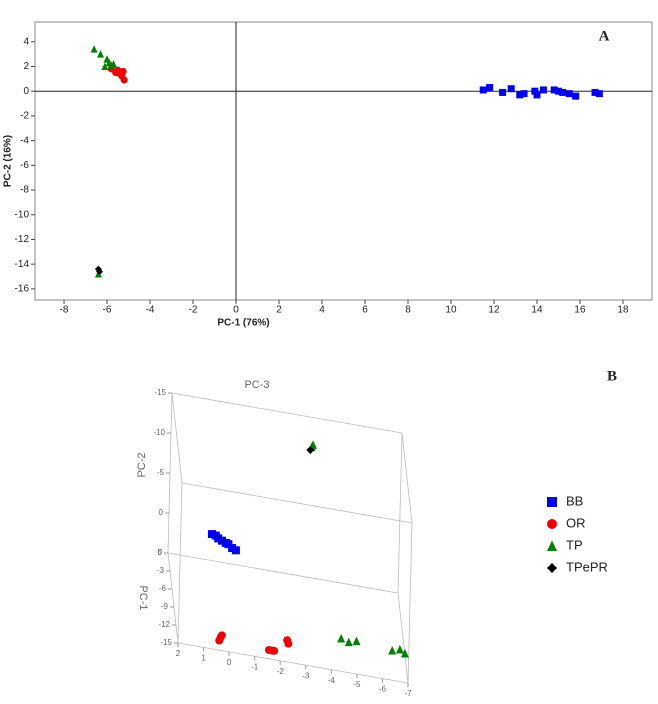  What do you see at coordinates (306, 675) in the screenshot?
I see `z-tick-label: -3` at bounding box center [306, 675].